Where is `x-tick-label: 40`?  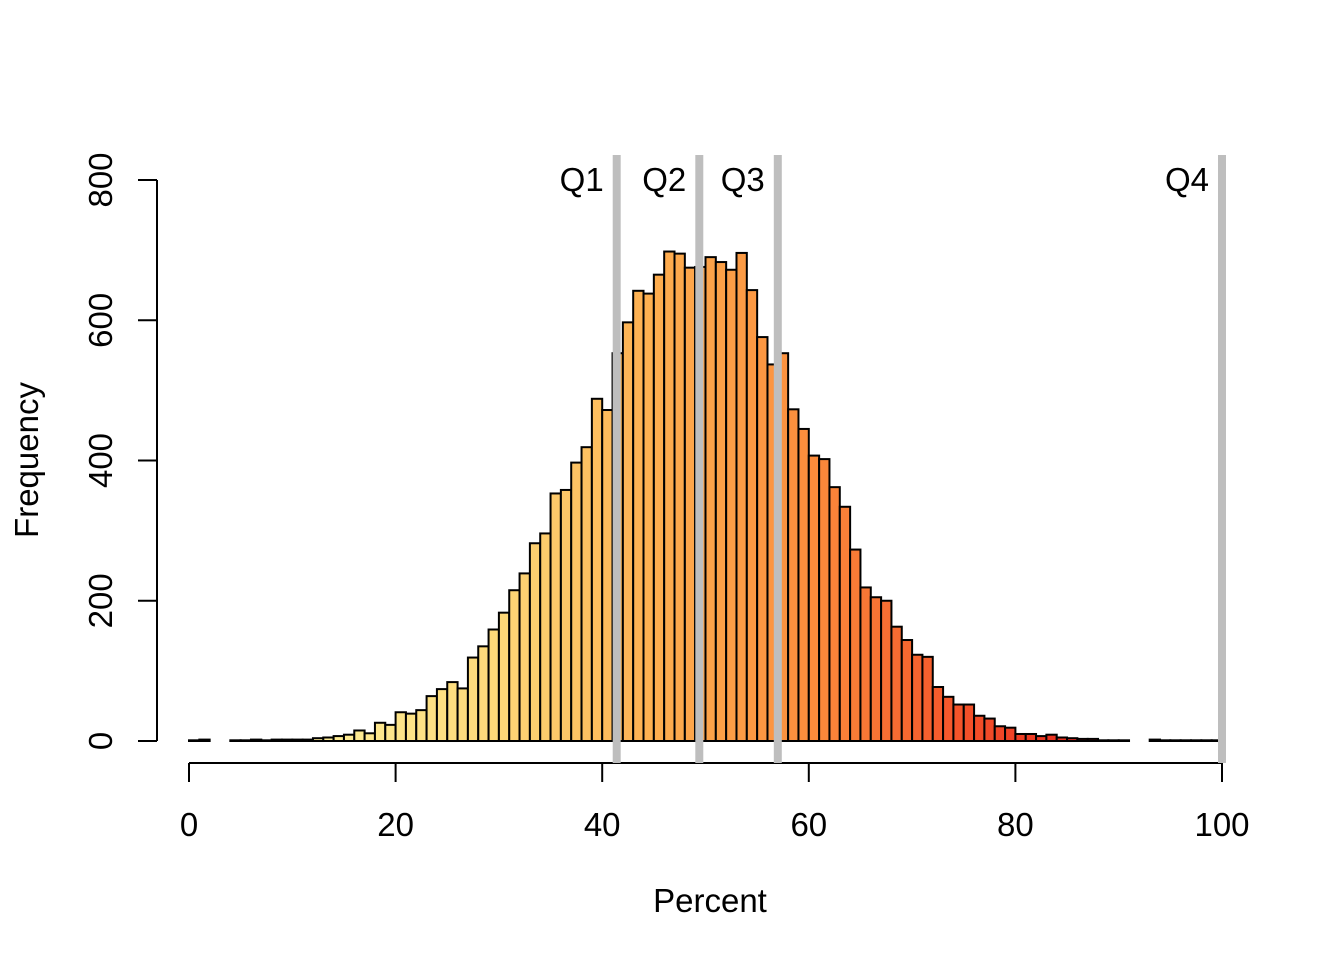 x-tick-label: 40 is located at coordinates (602, 824).